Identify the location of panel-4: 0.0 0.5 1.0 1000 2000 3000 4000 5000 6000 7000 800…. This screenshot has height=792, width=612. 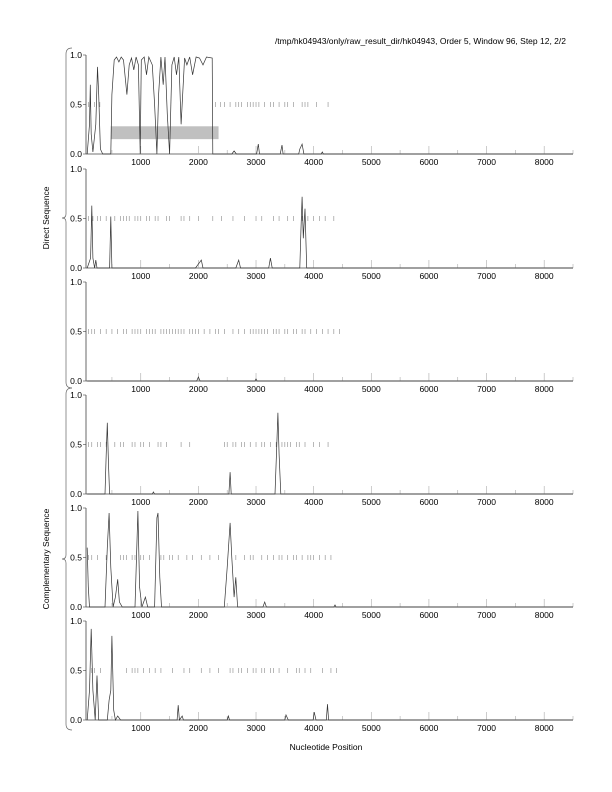
(322, 448).